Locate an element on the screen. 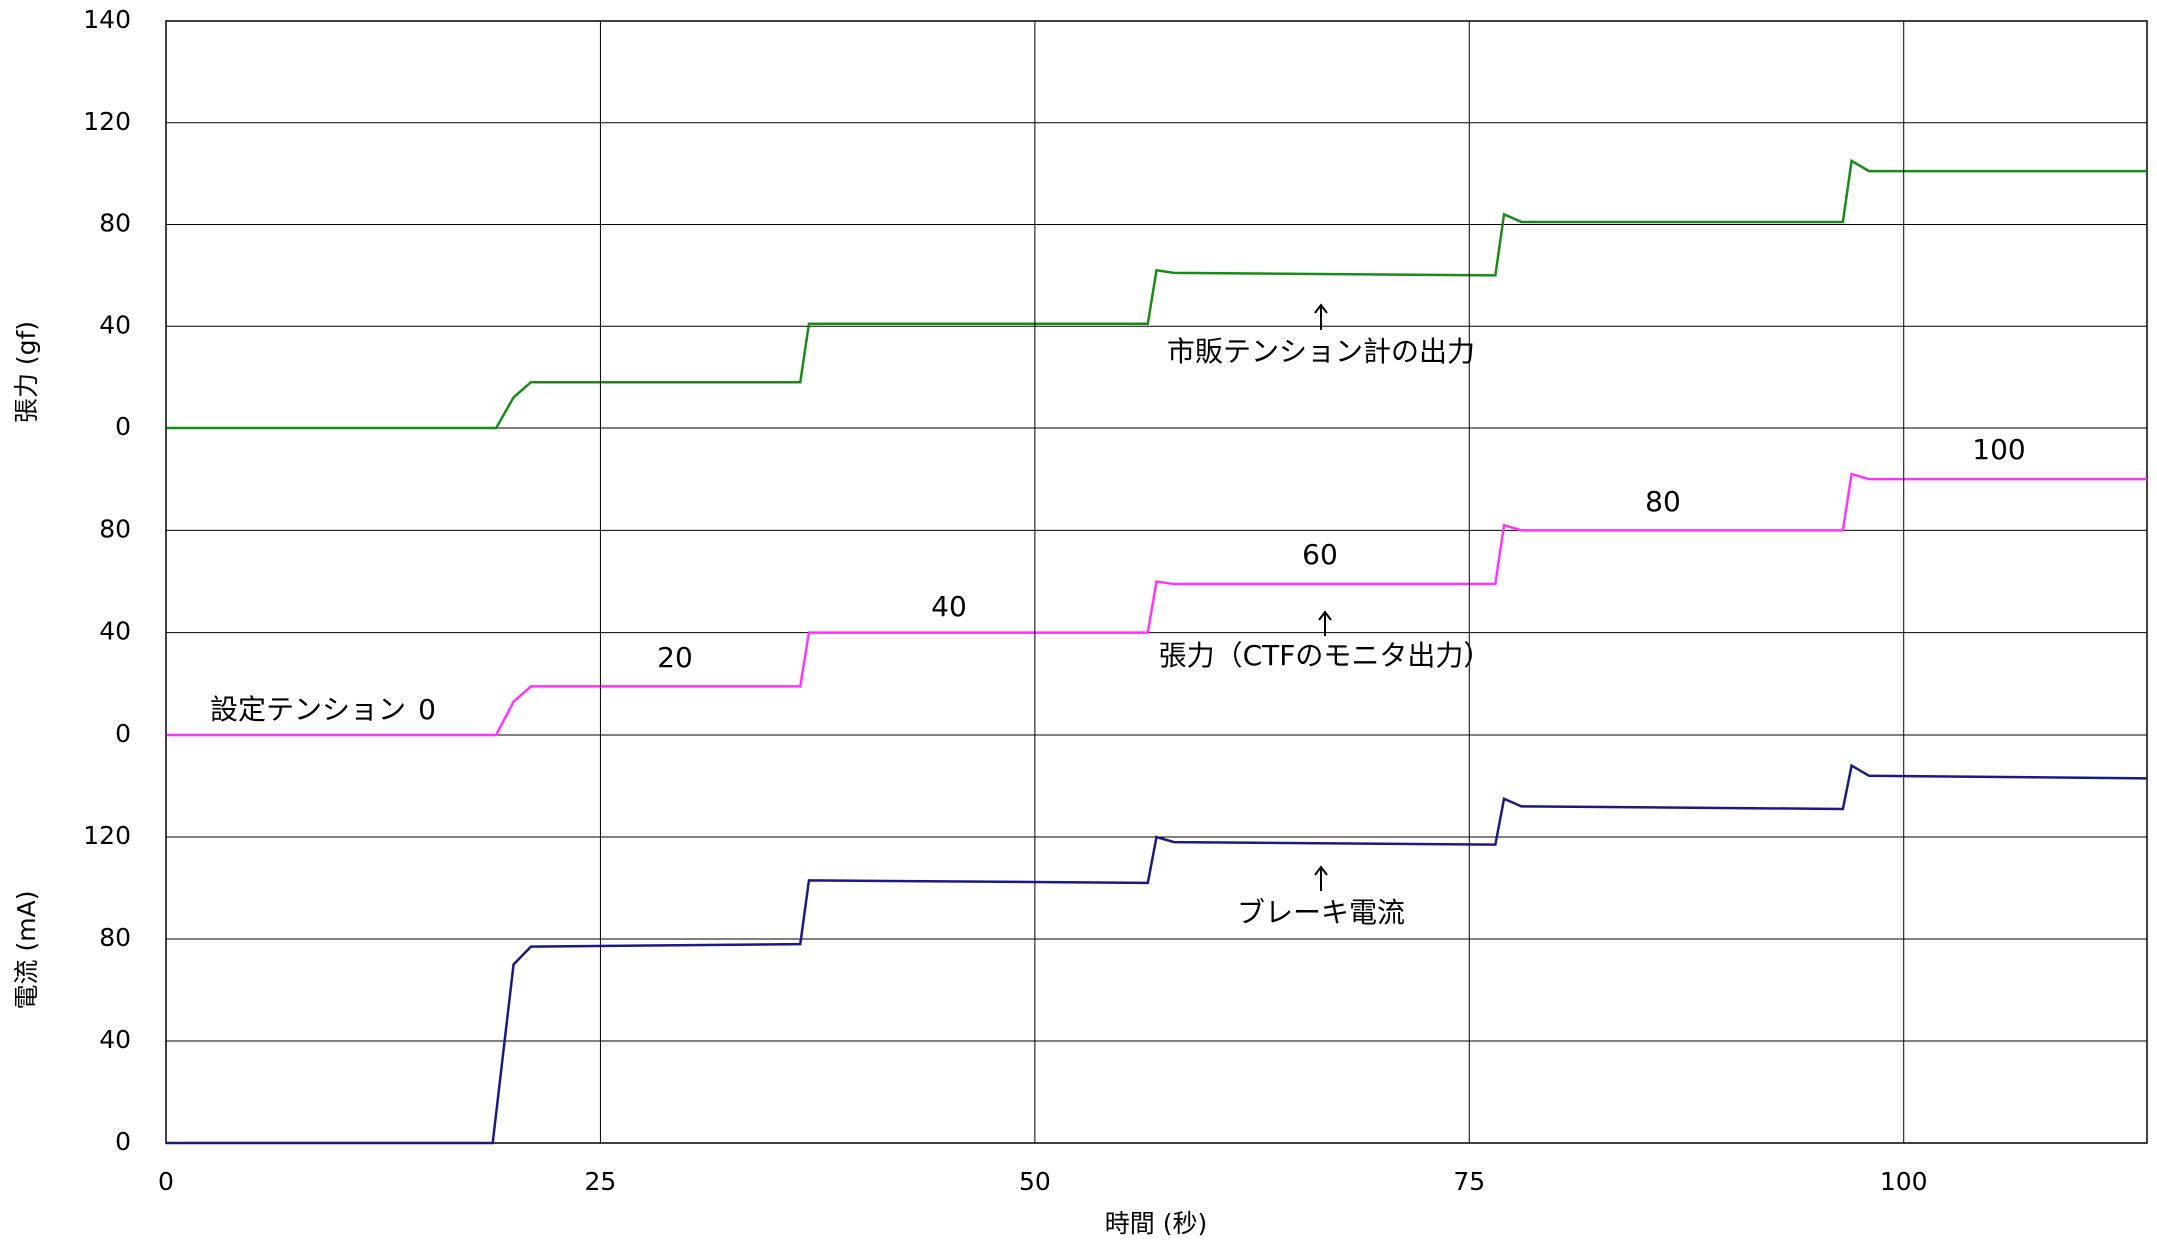 This screenshot has width=2157, height=1245. annotation: 市販テンション計の出力 is located at coordinates (1321, 351).